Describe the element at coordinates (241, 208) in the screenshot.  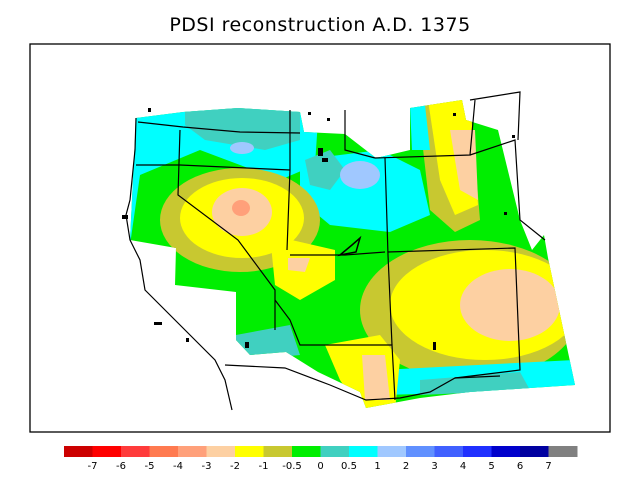
I see `cw-dry-core` at that location.